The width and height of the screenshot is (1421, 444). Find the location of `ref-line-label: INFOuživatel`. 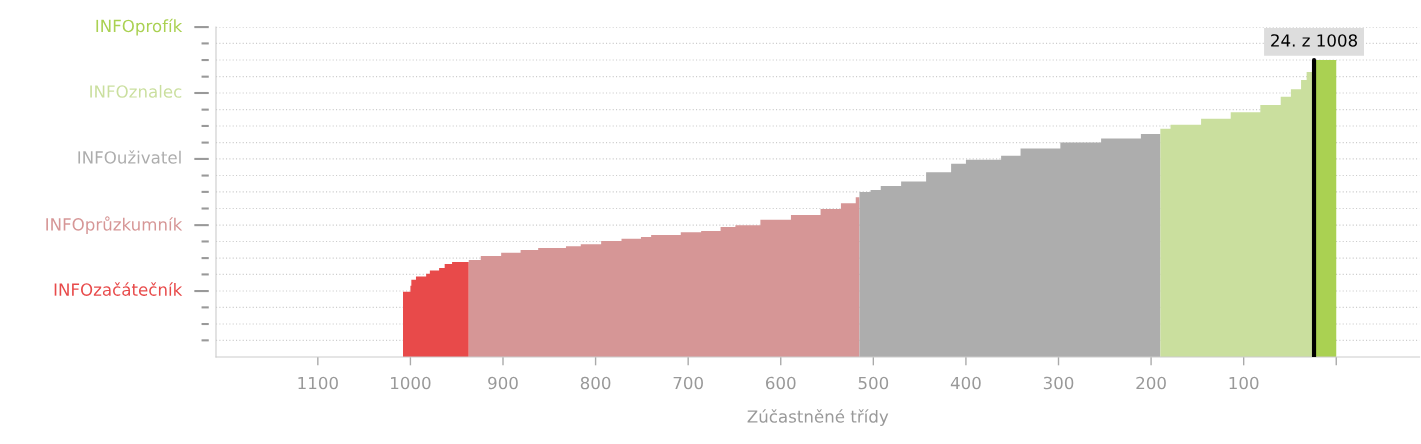

ref-line-label: INFOuživatel is located at coordinates (129, 157).